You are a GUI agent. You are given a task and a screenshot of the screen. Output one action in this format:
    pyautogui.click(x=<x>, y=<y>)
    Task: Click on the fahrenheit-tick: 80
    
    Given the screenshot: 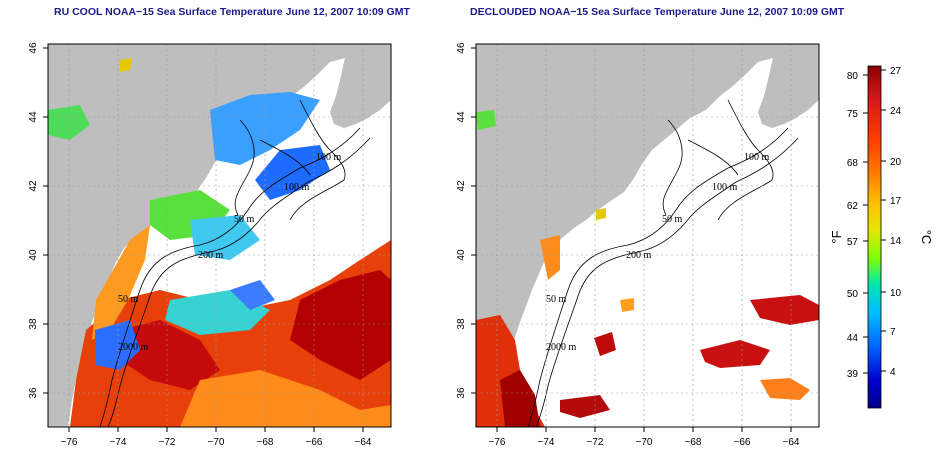 What is the action you would take?
    pyautogui.click(x=853, y=76)
    